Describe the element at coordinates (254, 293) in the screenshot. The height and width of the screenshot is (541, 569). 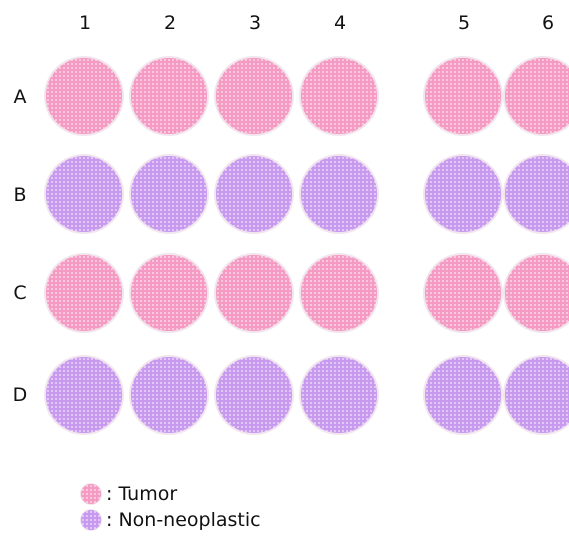
I see `well-c3` at that location.